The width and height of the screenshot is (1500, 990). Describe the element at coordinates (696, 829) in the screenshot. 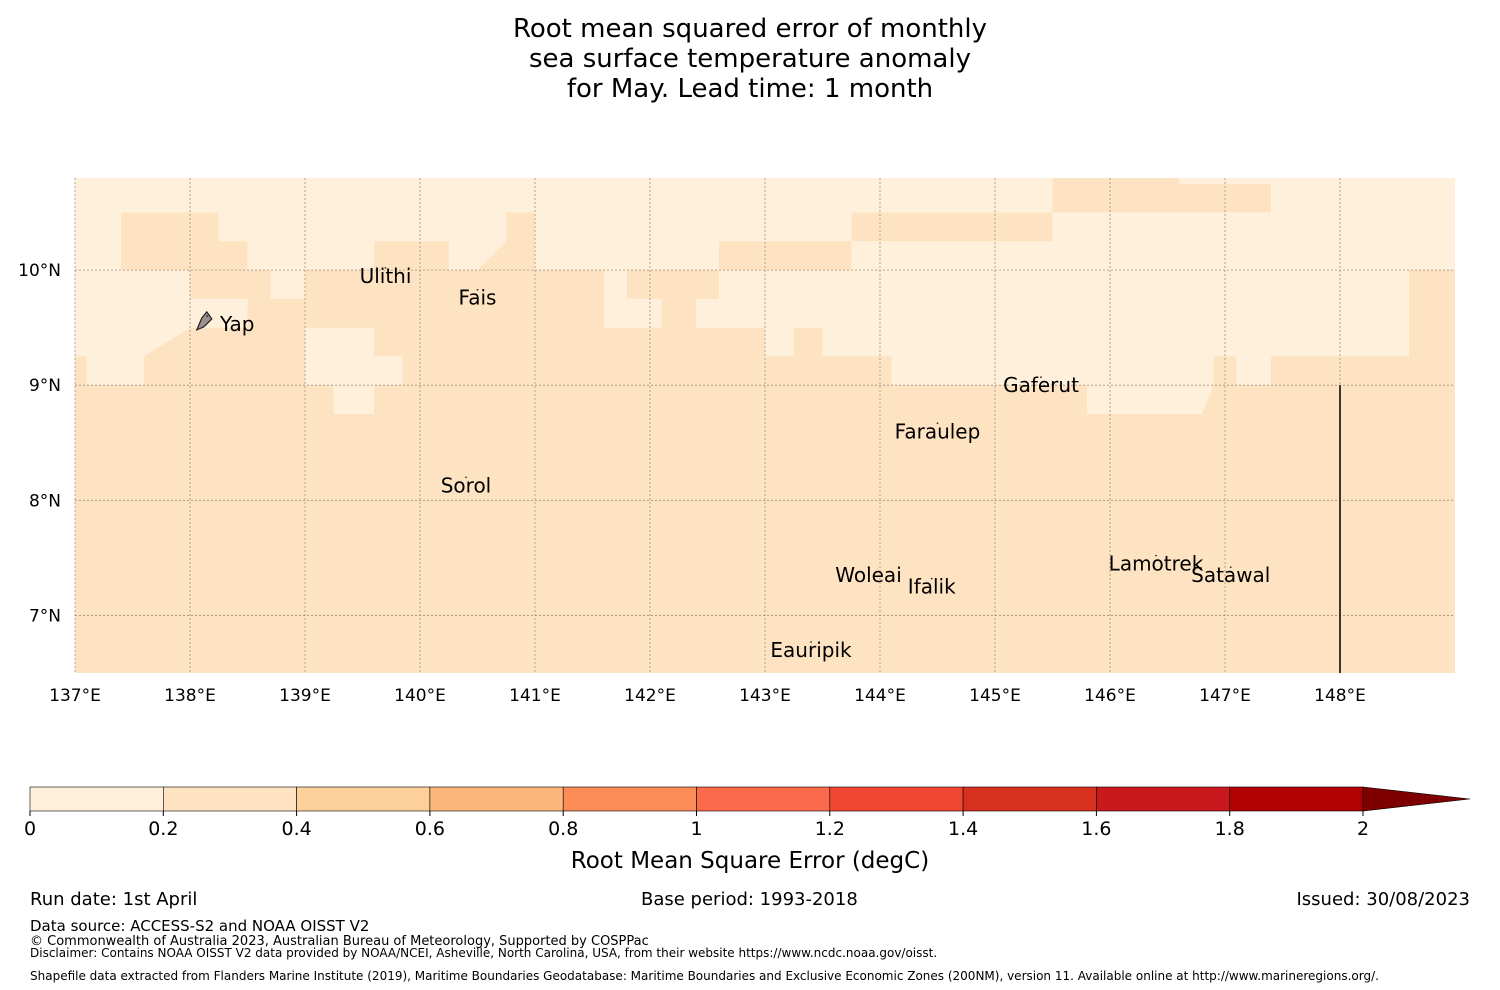

I see `colorbar-tick-label: 1` at that location.